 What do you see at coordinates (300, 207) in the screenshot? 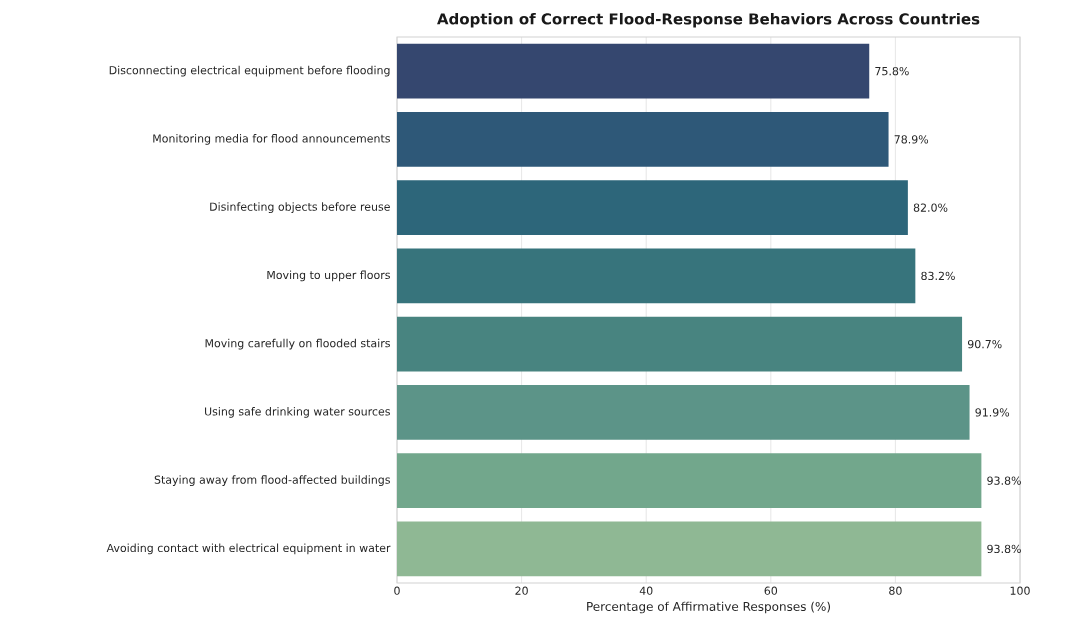
I see `y-tick-label: Disinfecting objects before reuse` at bounding box center [300, 207].